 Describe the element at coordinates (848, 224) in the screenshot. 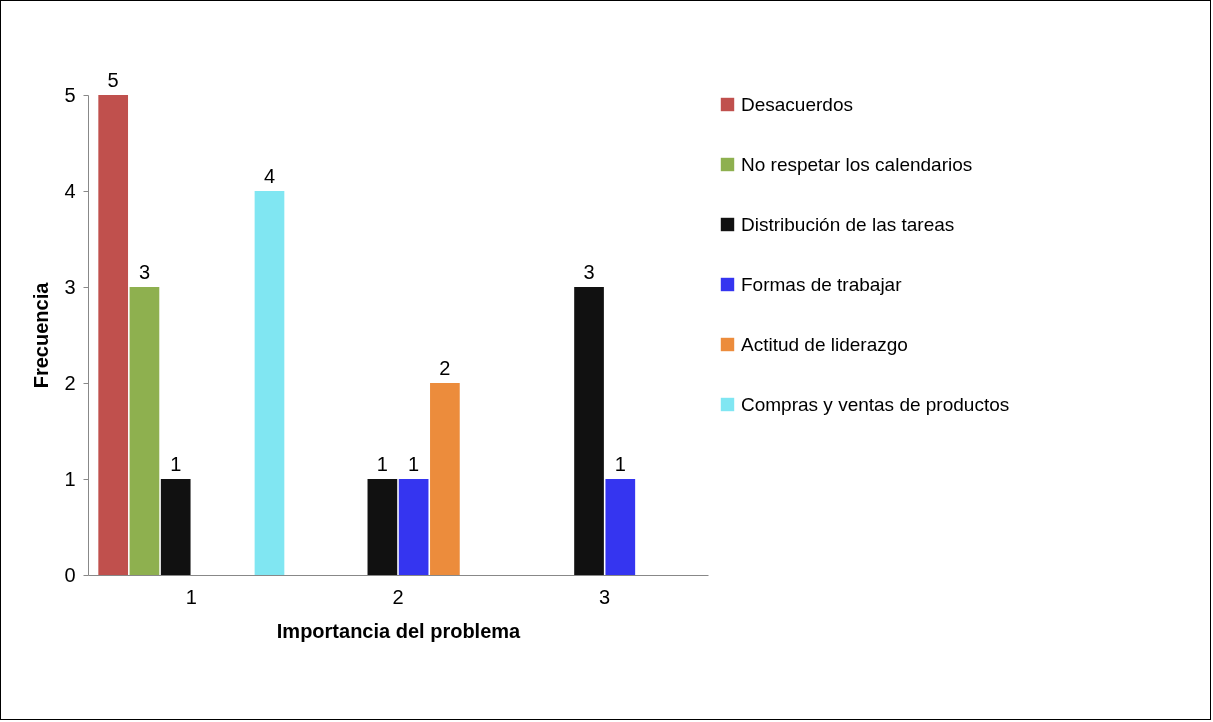

I see `legend-label: Distribución de las tareas` at that location.